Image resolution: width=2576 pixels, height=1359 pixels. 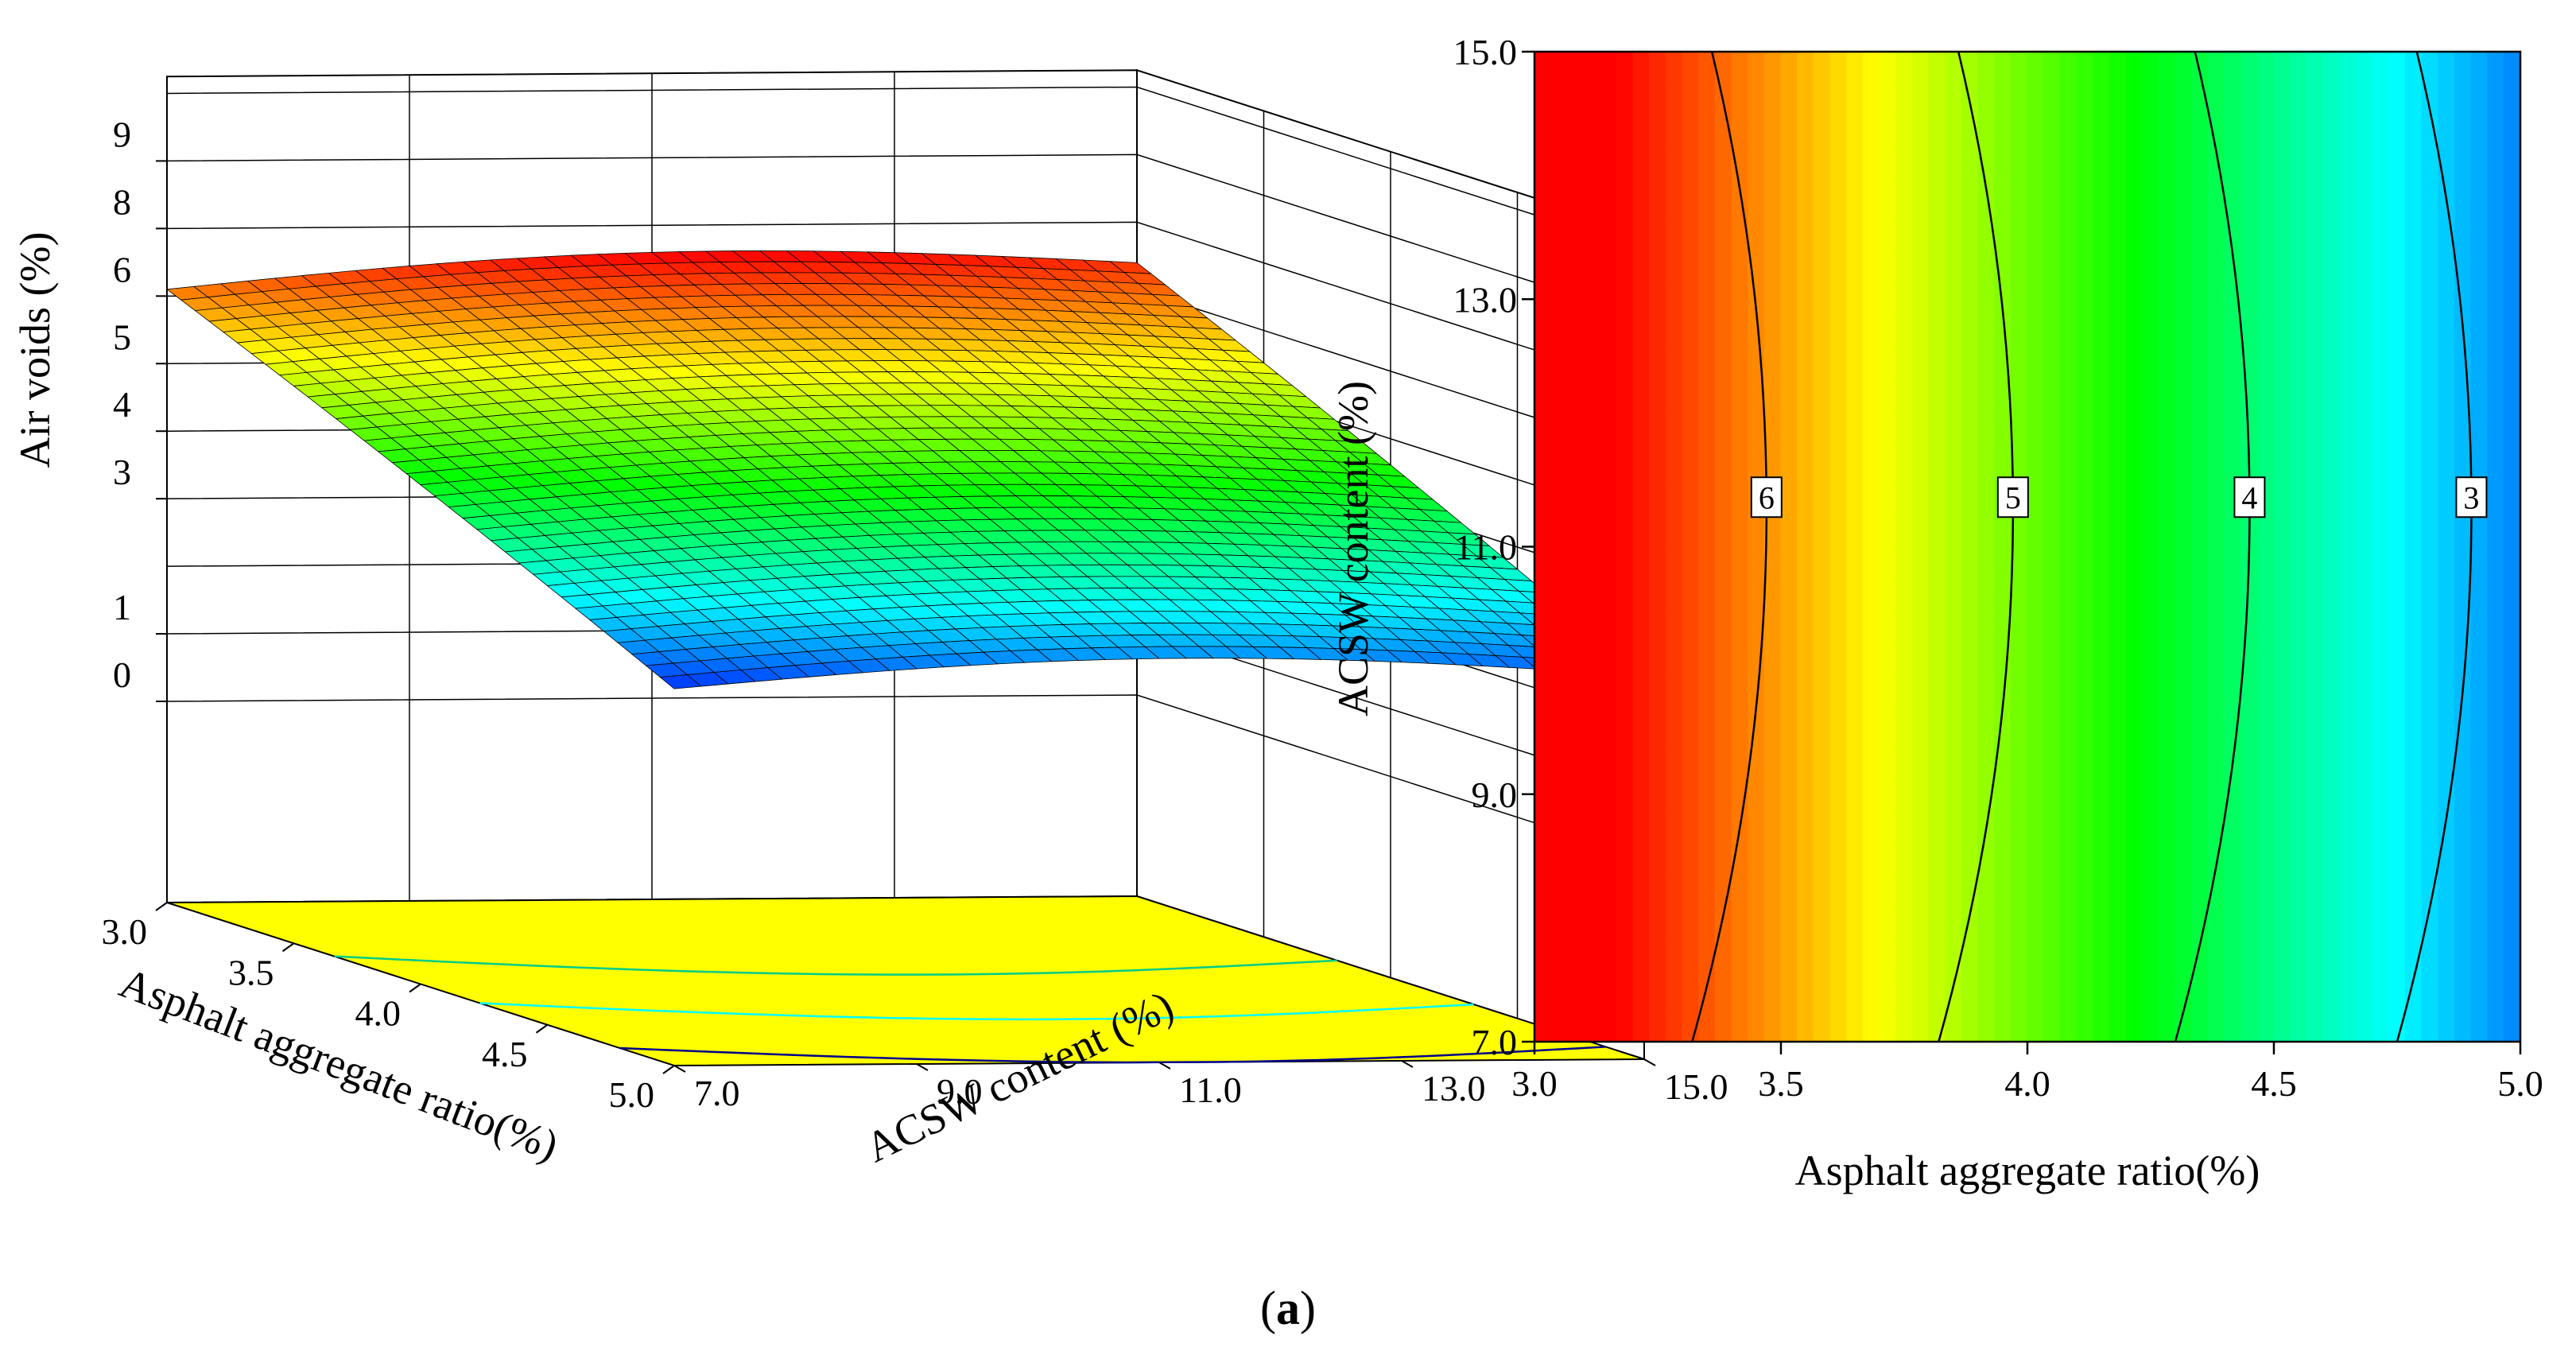 What do you see at coordinates (681, 681) in the screenshot?
I see `surface-cell` at bounding box center [681, 681].